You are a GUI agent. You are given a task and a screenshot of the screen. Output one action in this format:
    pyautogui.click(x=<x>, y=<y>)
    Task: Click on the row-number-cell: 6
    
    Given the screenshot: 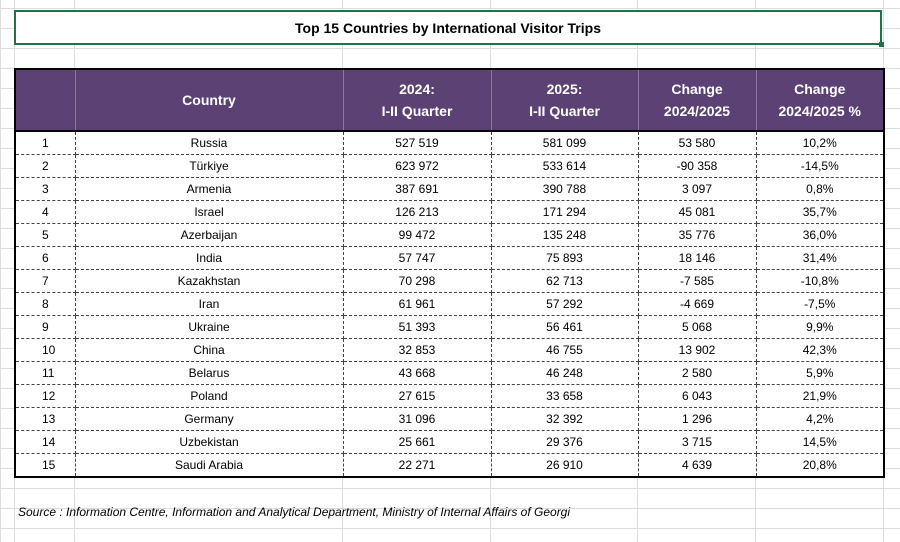 What is the action you would take?
    pyautogui.click(x=45, y=258)
    